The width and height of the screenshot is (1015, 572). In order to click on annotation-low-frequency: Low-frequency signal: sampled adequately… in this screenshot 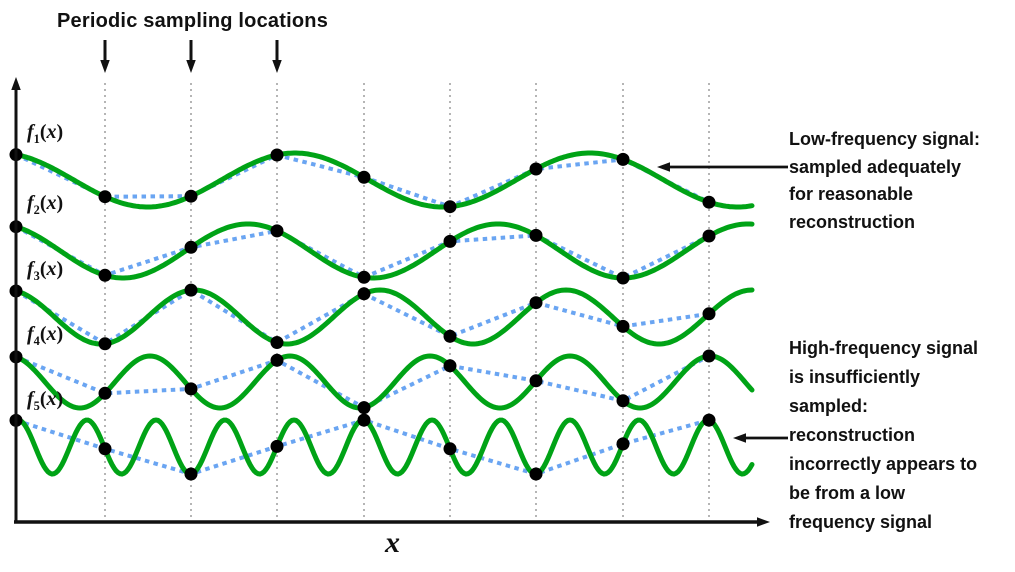, I will do `click(885, 180)`.